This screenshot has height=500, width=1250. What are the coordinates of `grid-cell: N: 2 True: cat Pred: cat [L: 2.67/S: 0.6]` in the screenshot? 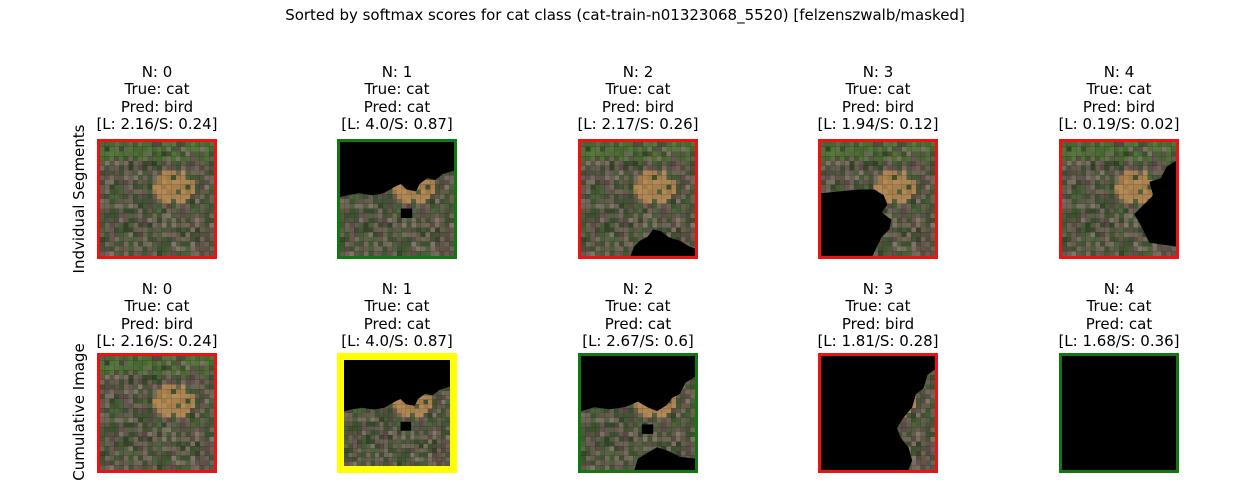 It's located at (638, 315).